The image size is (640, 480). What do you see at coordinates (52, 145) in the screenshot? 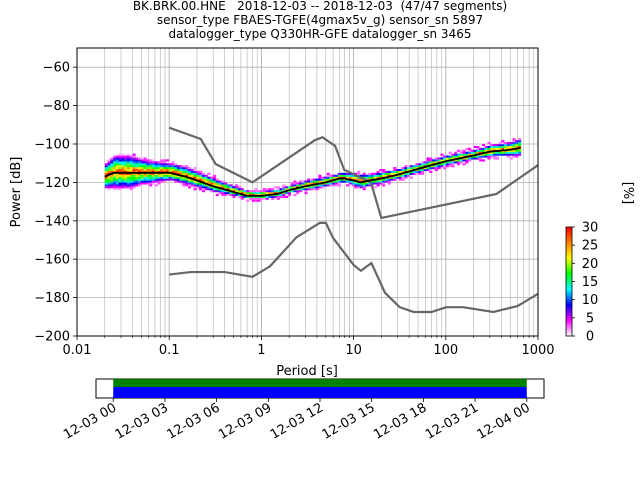
I see `y-tick-label: −100` at bounding box center [52, 145].